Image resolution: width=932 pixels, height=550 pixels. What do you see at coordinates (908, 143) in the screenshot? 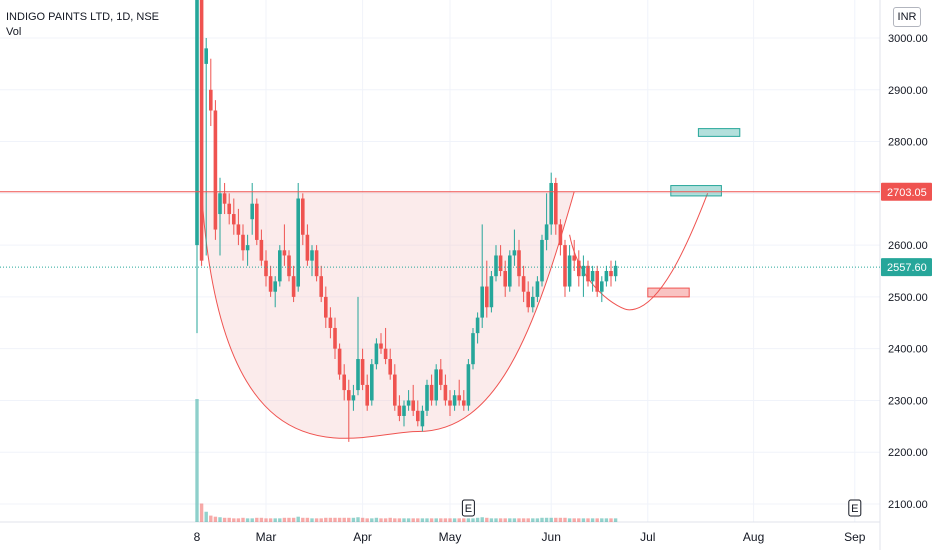
I see `y-tick-label: 2800.00` at bounding box center [908, 143].